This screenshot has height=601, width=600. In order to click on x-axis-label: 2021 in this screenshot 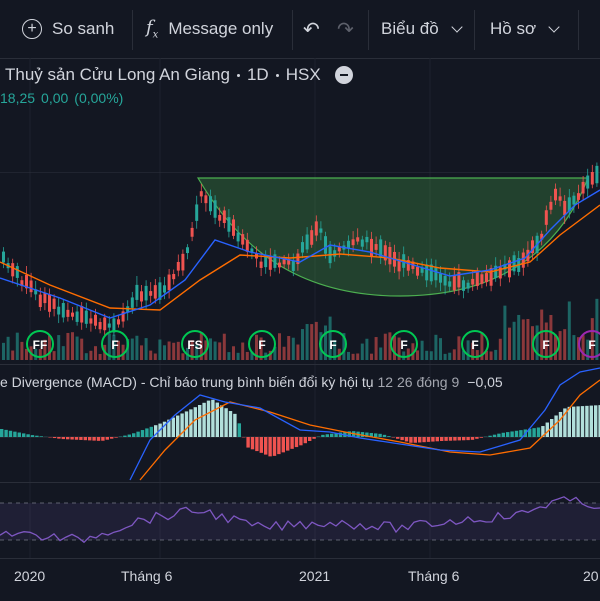, I will do `click(314, 576)`.